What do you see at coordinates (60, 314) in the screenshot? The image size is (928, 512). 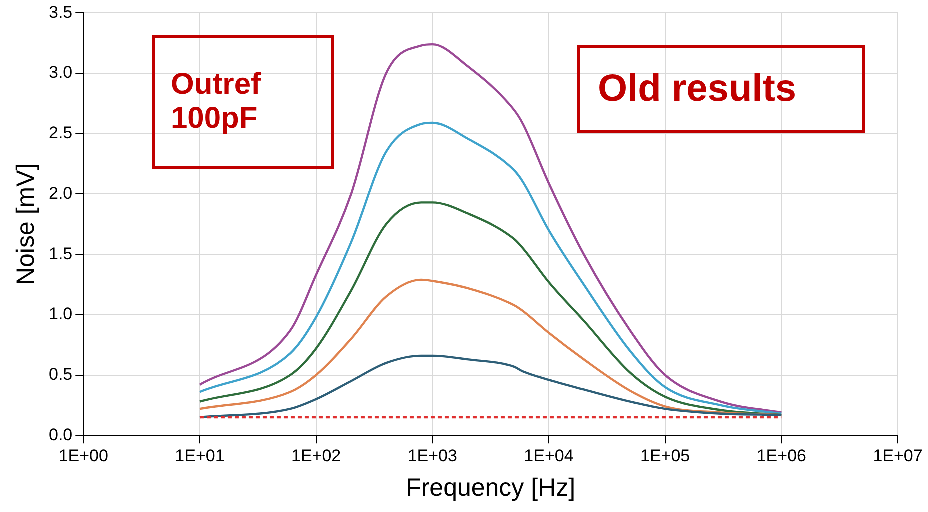 I see `y-tick-label: 1.0` at bounding box center [60, 314].